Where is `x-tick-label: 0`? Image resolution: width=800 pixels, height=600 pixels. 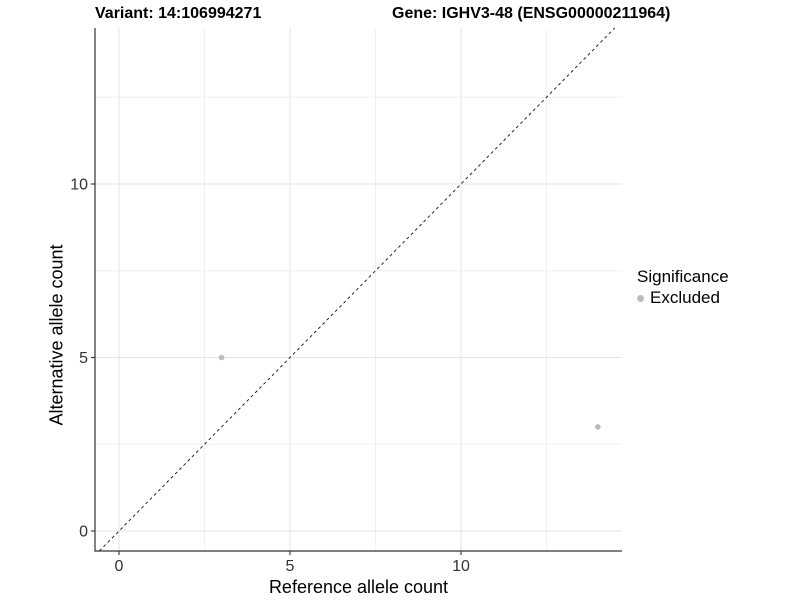
x-tick-label: 0 is located at coordinates (119, 566).